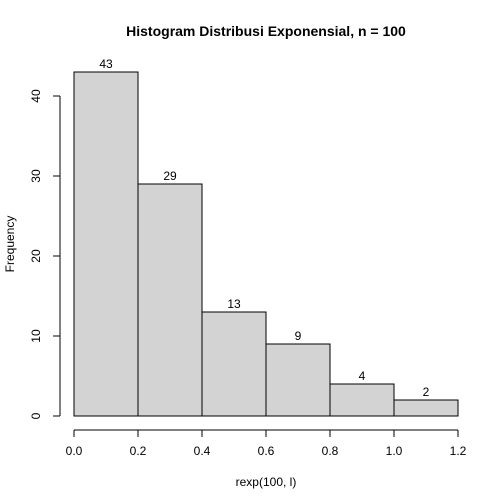 The image size is (504, 504). Describe the element at coordinates (106, 64) in the screenshot. I see `bar-count-label-0: 43` at that location.